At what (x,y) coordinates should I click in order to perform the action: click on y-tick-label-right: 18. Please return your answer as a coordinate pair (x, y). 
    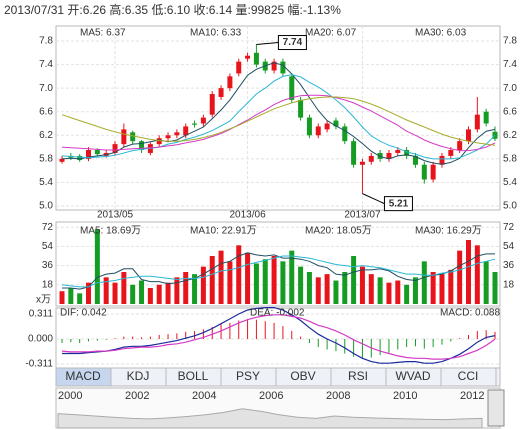
    Looking at the image, I should click on (509, 284).